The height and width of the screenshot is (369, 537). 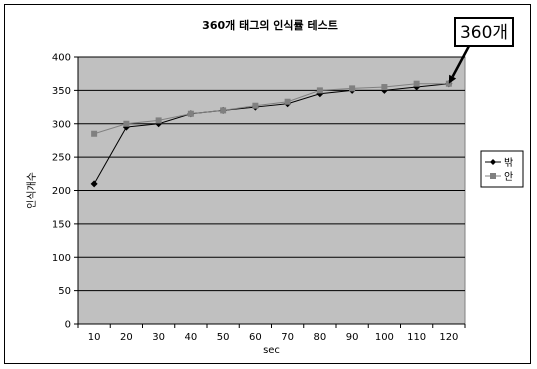 I want to click on annotation-arrowhead, so click(x=452, y=79).